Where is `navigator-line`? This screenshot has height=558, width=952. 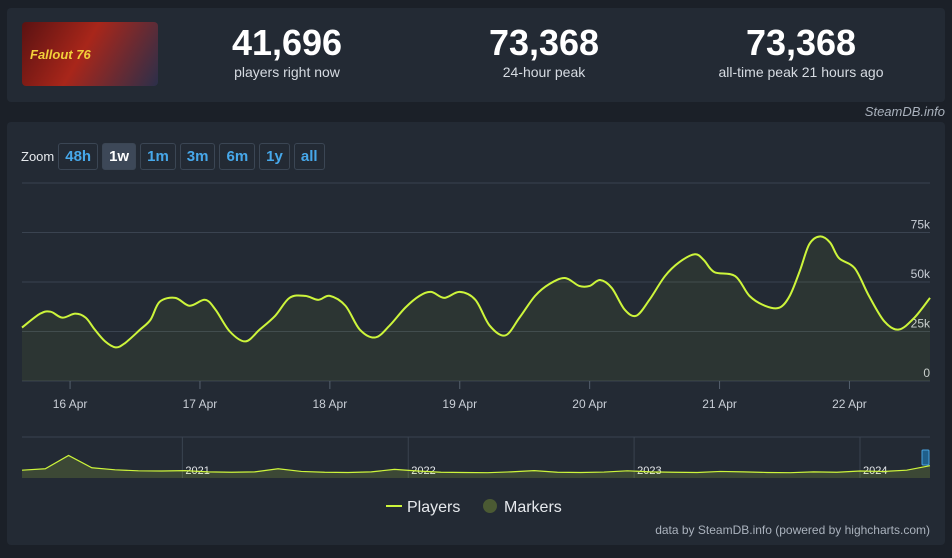 navigator-line is located at coordinates (476, 464).